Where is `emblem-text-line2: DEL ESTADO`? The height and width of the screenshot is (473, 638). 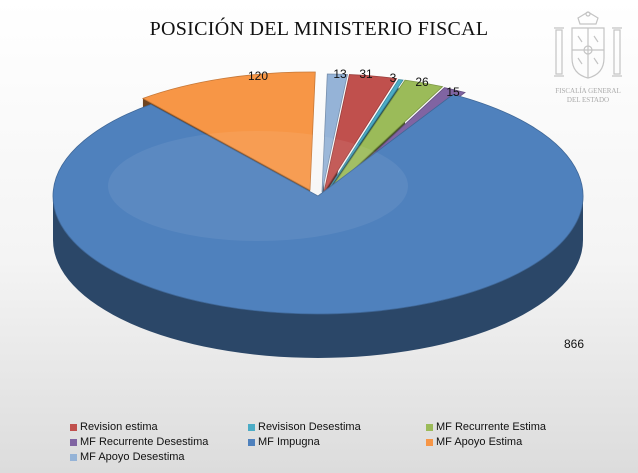 emblem-text-line2: DEL ESTADO is located at coordinates (588, 100).